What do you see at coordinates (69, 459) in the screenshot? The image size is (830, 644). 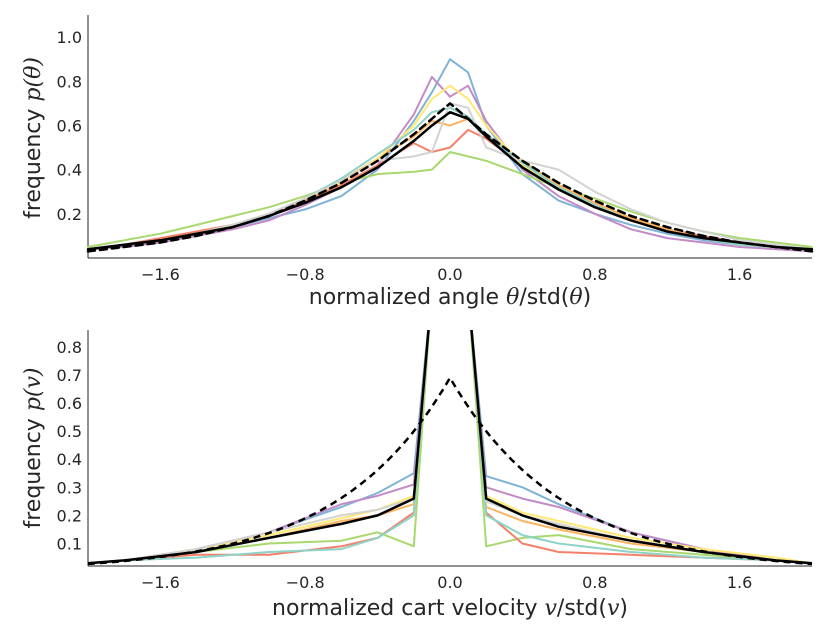 I see `velocity-y-tick-label: 0.4` at bounding box center [69, 459].